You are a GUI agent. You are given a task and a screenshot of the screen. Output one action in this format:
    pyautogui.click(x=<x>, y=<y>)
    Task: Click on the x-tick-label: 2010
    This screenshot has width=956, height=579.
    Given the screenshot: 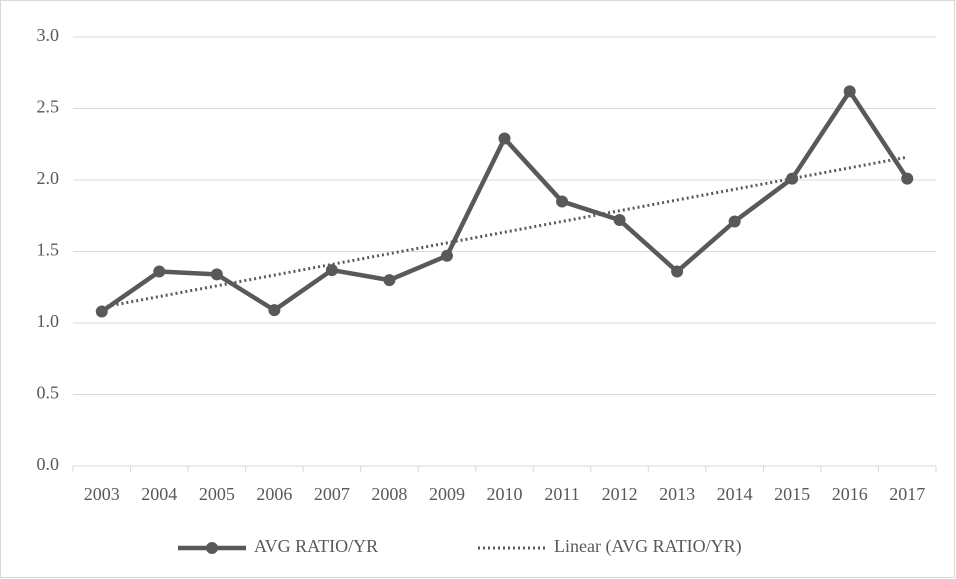 What is the action you would take?
    pyautogui.click(x=505, y=494)
    